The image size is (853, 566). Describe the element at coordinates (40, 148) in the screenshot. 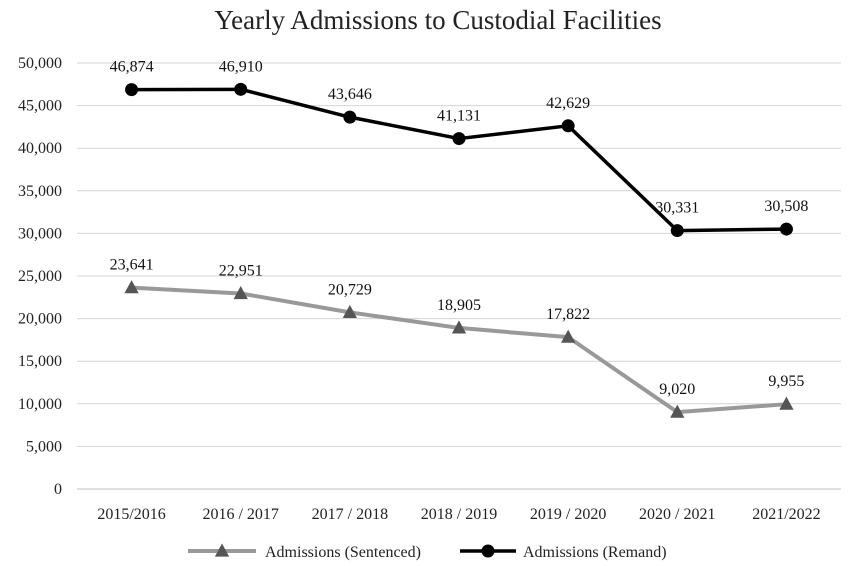

I see `y-tick-label: 40,000` at that location.